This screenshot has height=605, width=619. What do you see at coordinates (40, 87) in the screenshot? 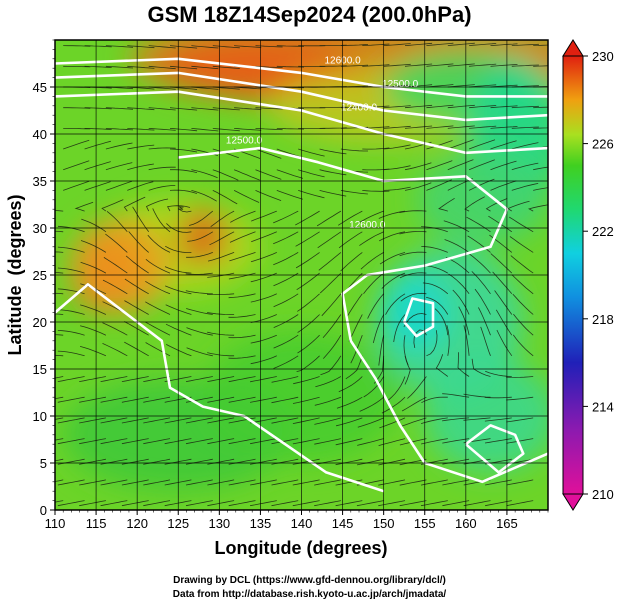
I see `y-tick-label: 45` at bounding box center [40, 87].